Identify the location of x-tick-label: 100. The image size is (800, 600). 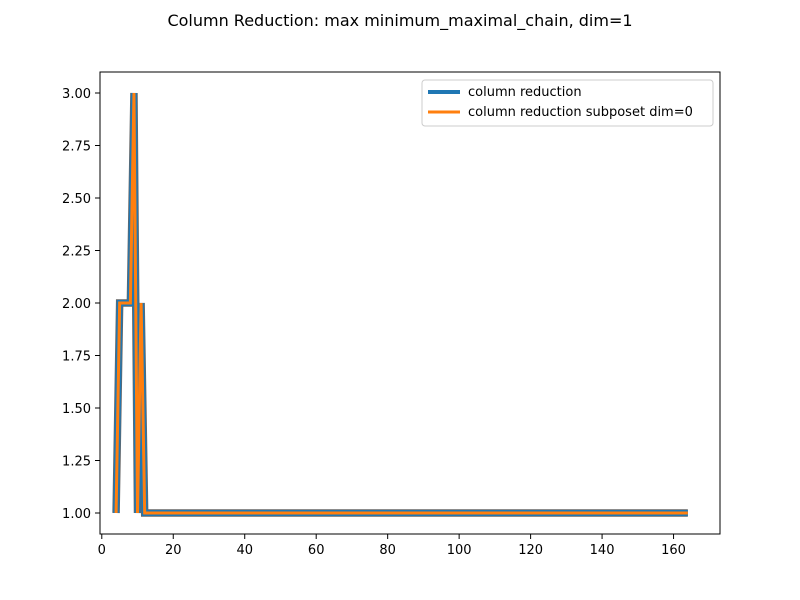
(459, 550).